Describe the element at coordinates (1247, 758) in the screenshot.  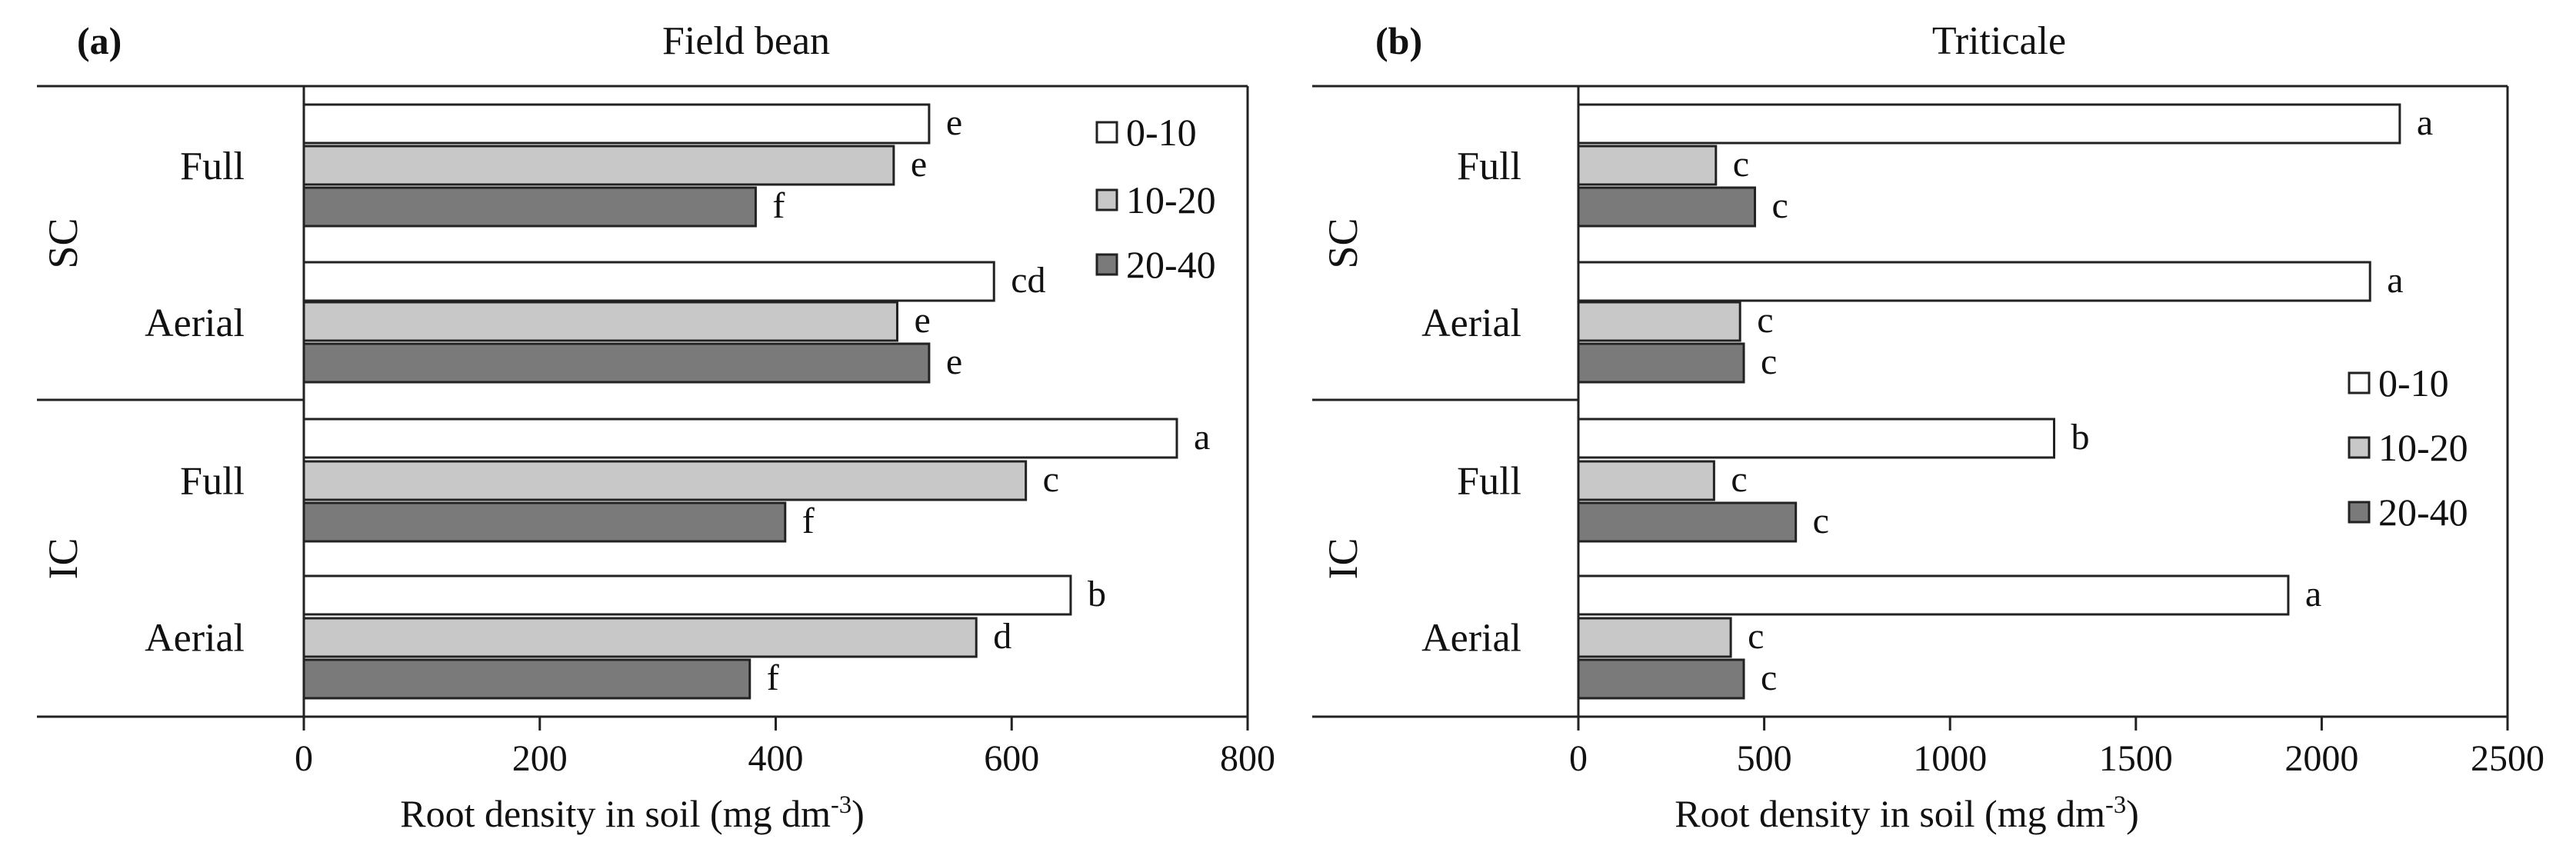
I see `x-tick-label: 800` at that location.